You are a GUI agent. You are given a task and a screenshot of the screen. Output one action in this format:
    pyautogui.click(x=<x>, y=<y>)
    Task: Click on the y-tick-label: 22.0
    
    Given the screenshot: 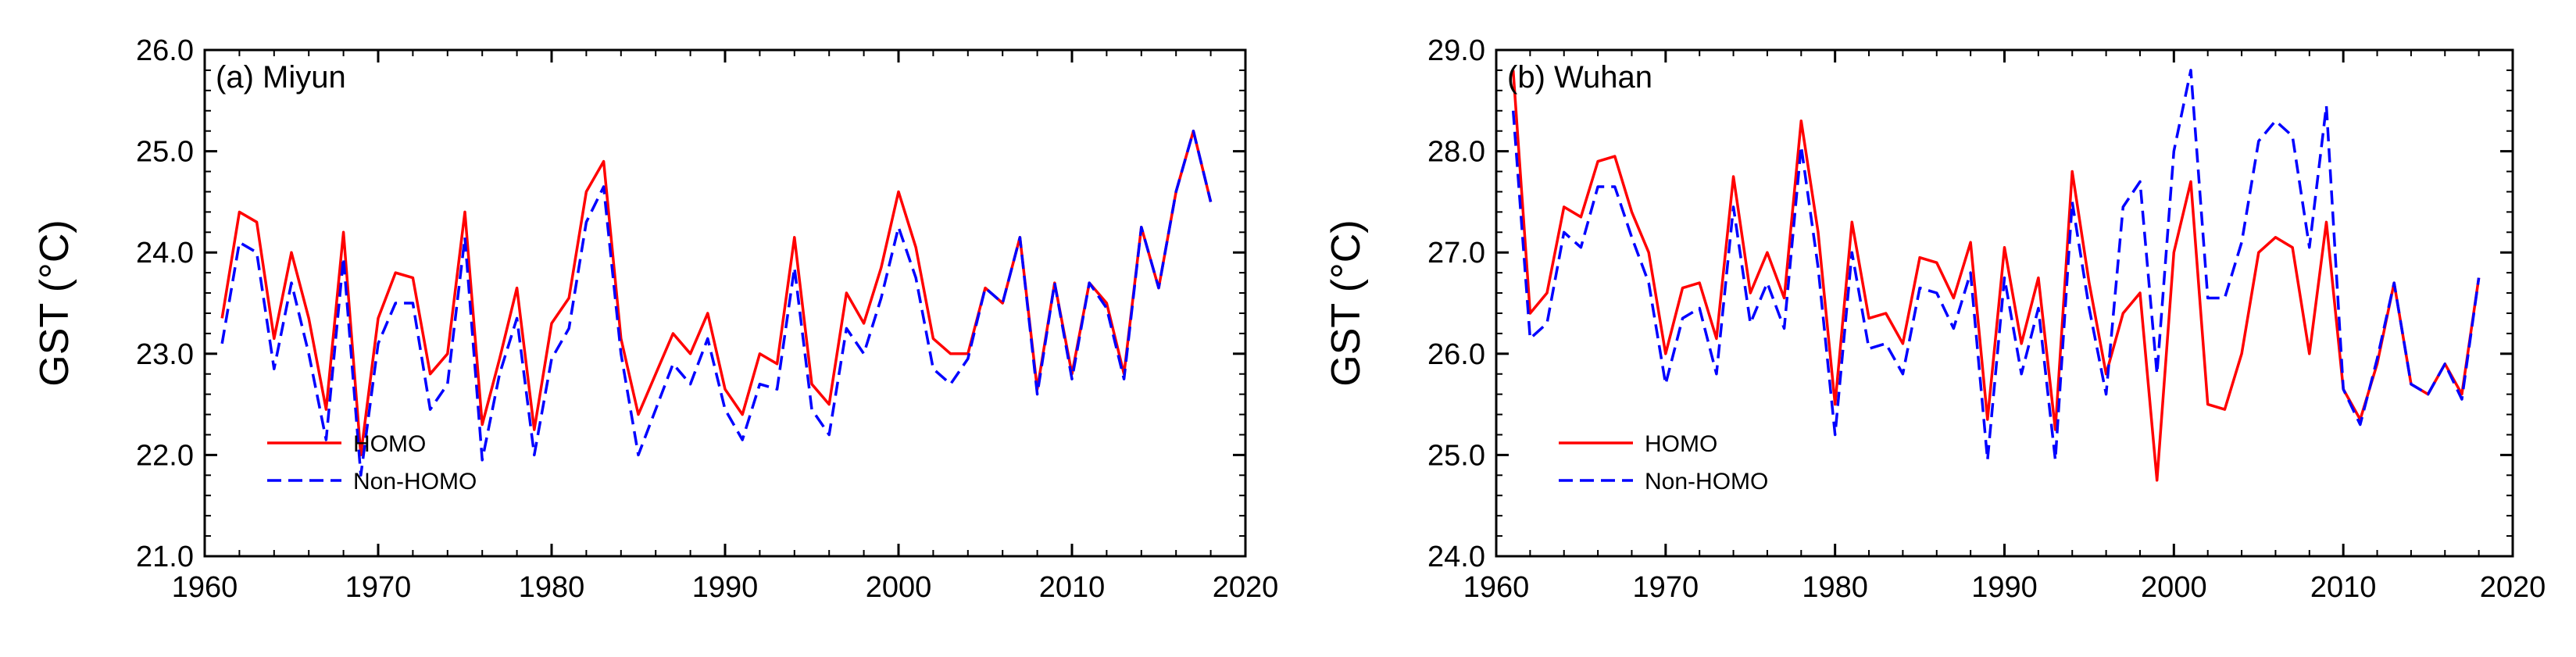 What is the action you would take?
    pyautogui.click(x=165, y=455)
    